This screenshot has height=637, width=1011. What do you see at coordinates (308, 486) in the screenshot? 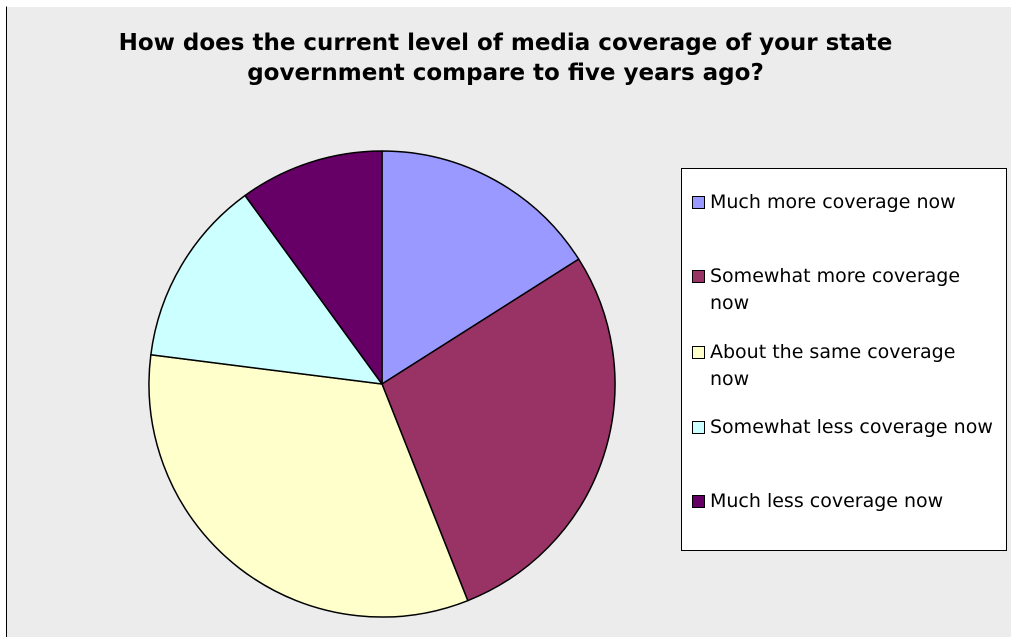
I see `pie-slice-about-same` at bounding box center [308, 486].